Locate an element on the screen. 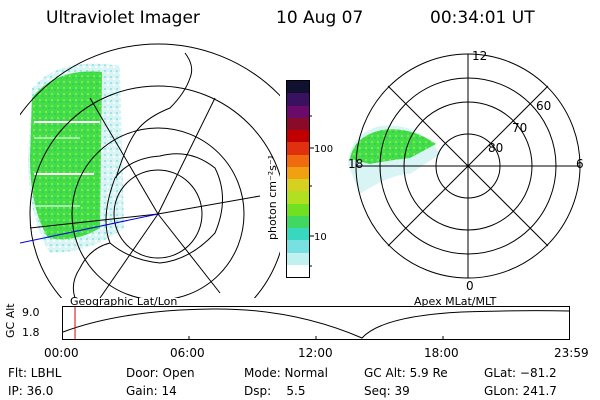 This screenshot has height=400, width=600. aurora-emission-left-core is located at coordinates (66, 155).